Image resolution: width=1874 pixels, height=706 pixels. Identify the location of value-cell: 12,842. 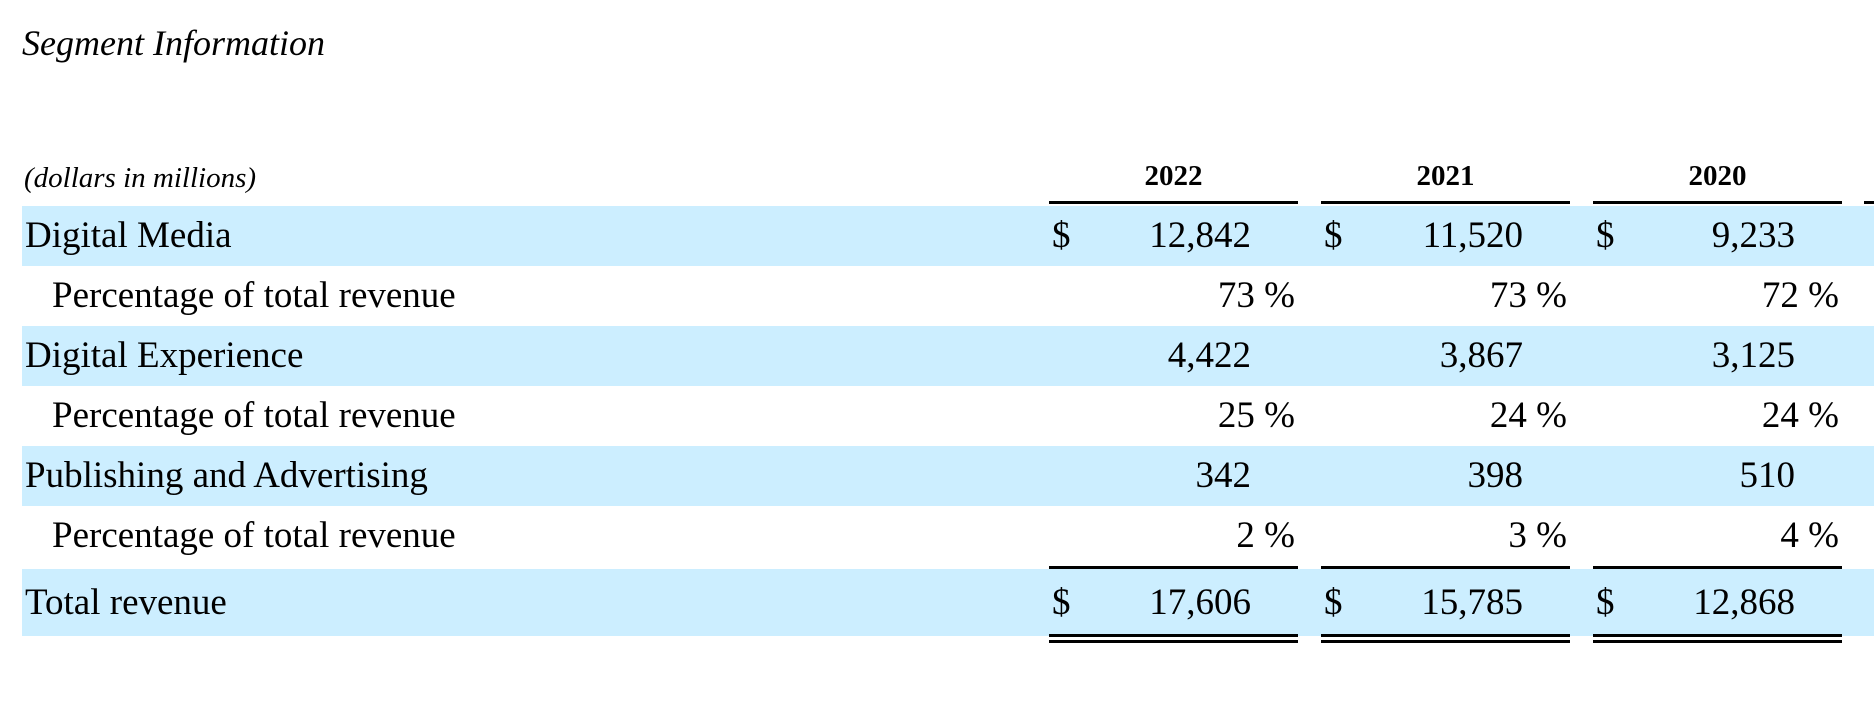
(1200, 235).